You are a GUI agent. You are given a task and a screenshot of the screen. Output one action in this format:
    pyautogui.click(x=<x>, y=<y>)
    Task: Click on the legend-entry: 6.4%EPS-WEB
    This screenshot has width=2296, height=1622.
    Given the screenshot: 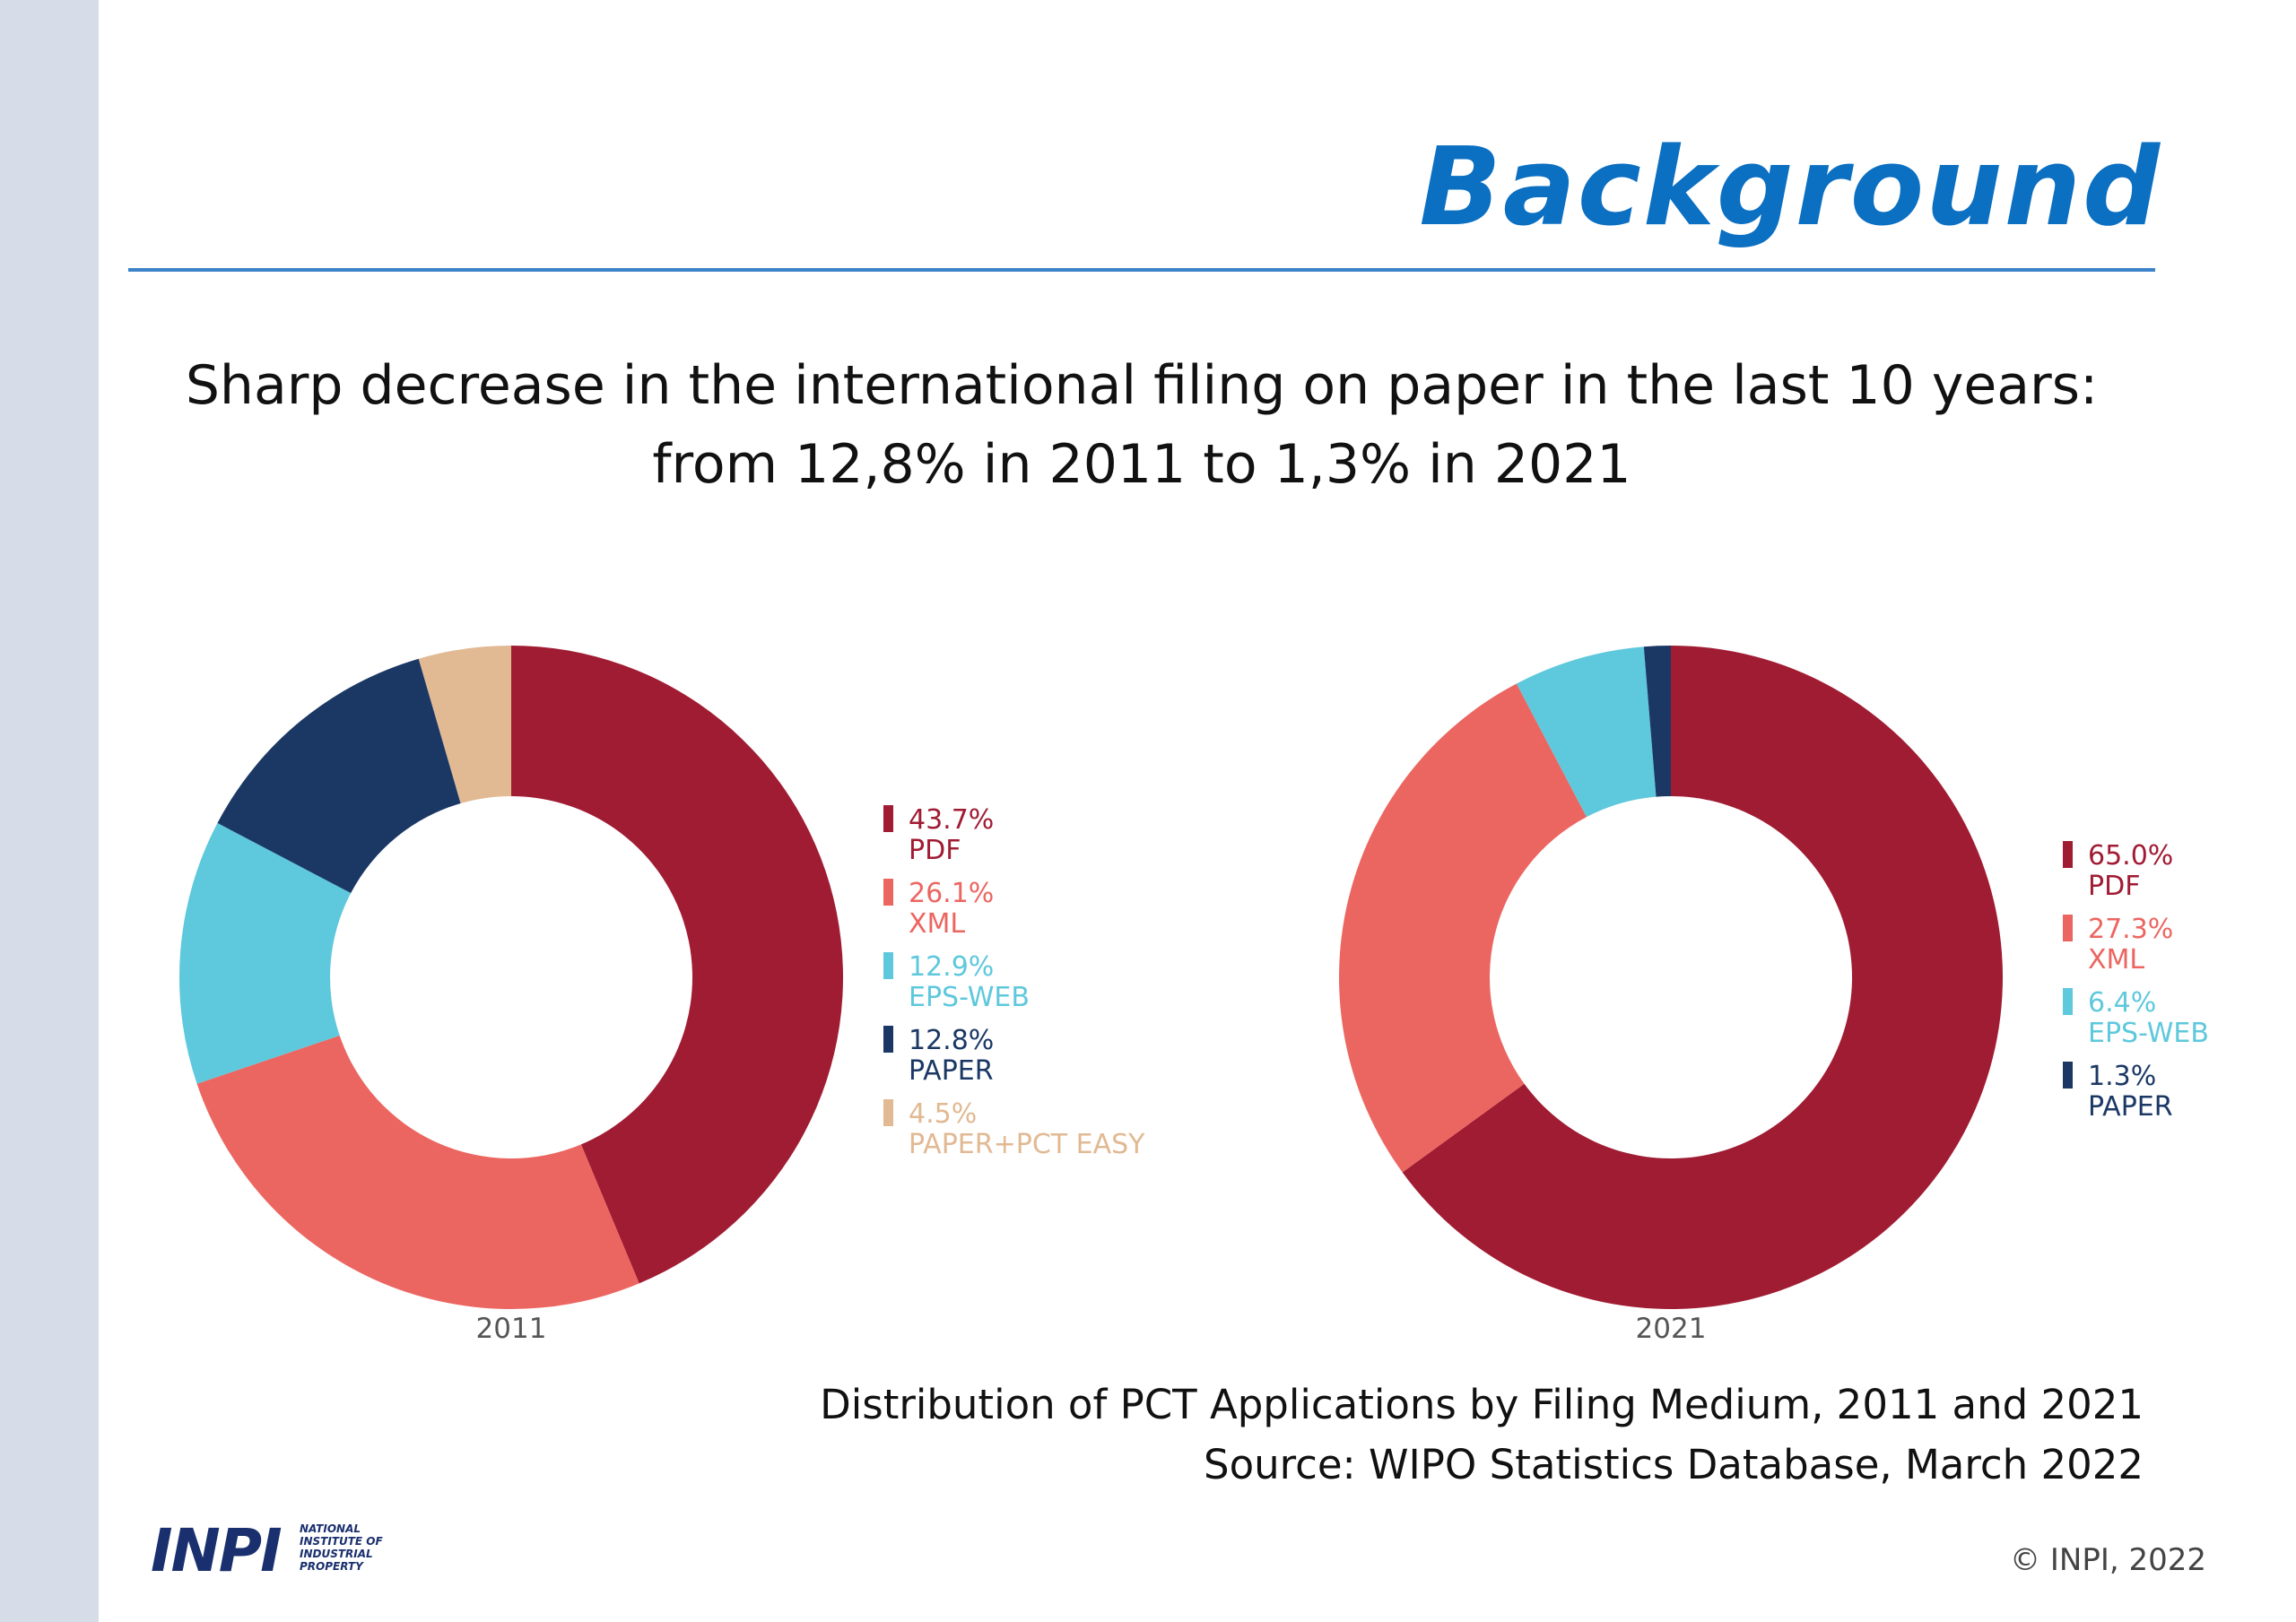 What is the action you would take?
    pyautogui.click(x=2136, y=1018)
    